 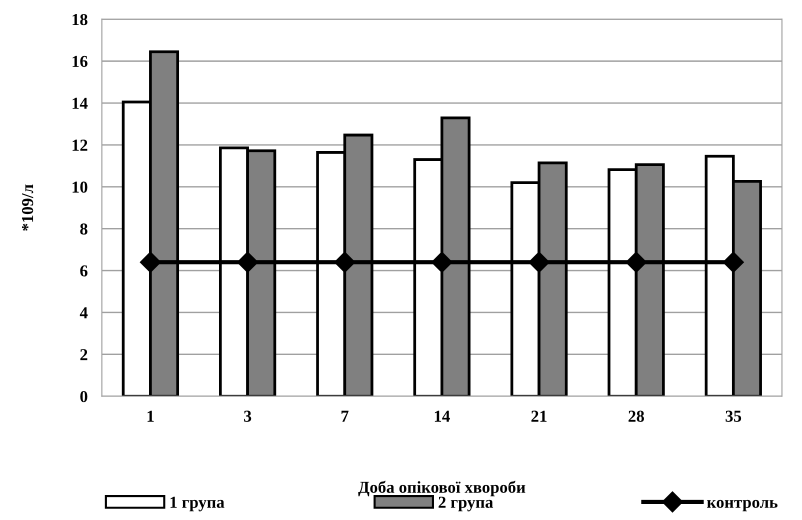 What do you see at coordinates (151, 416) in the screenshot?
I see `x-tick-label: 1` at bounding box center [151, 416].